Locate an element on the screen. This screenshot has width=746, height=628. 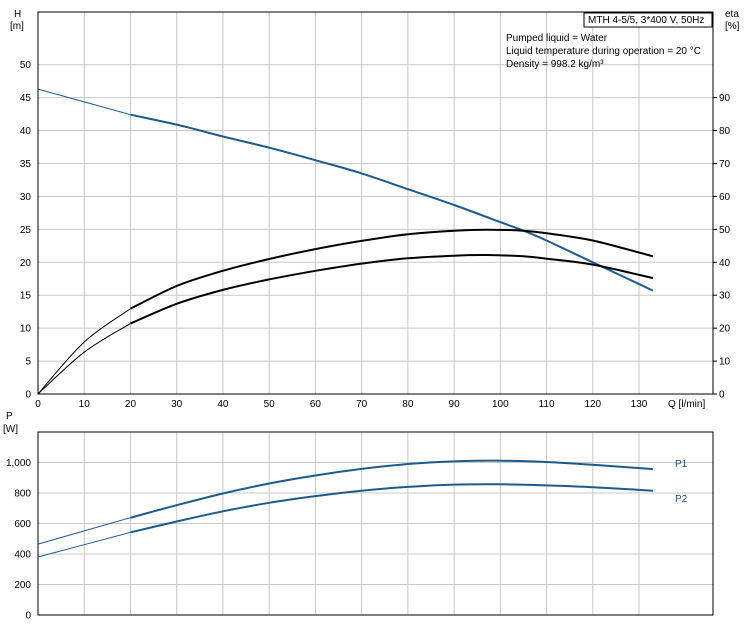
top-right-tick-label: 30 is located at coordinates (725, 296).